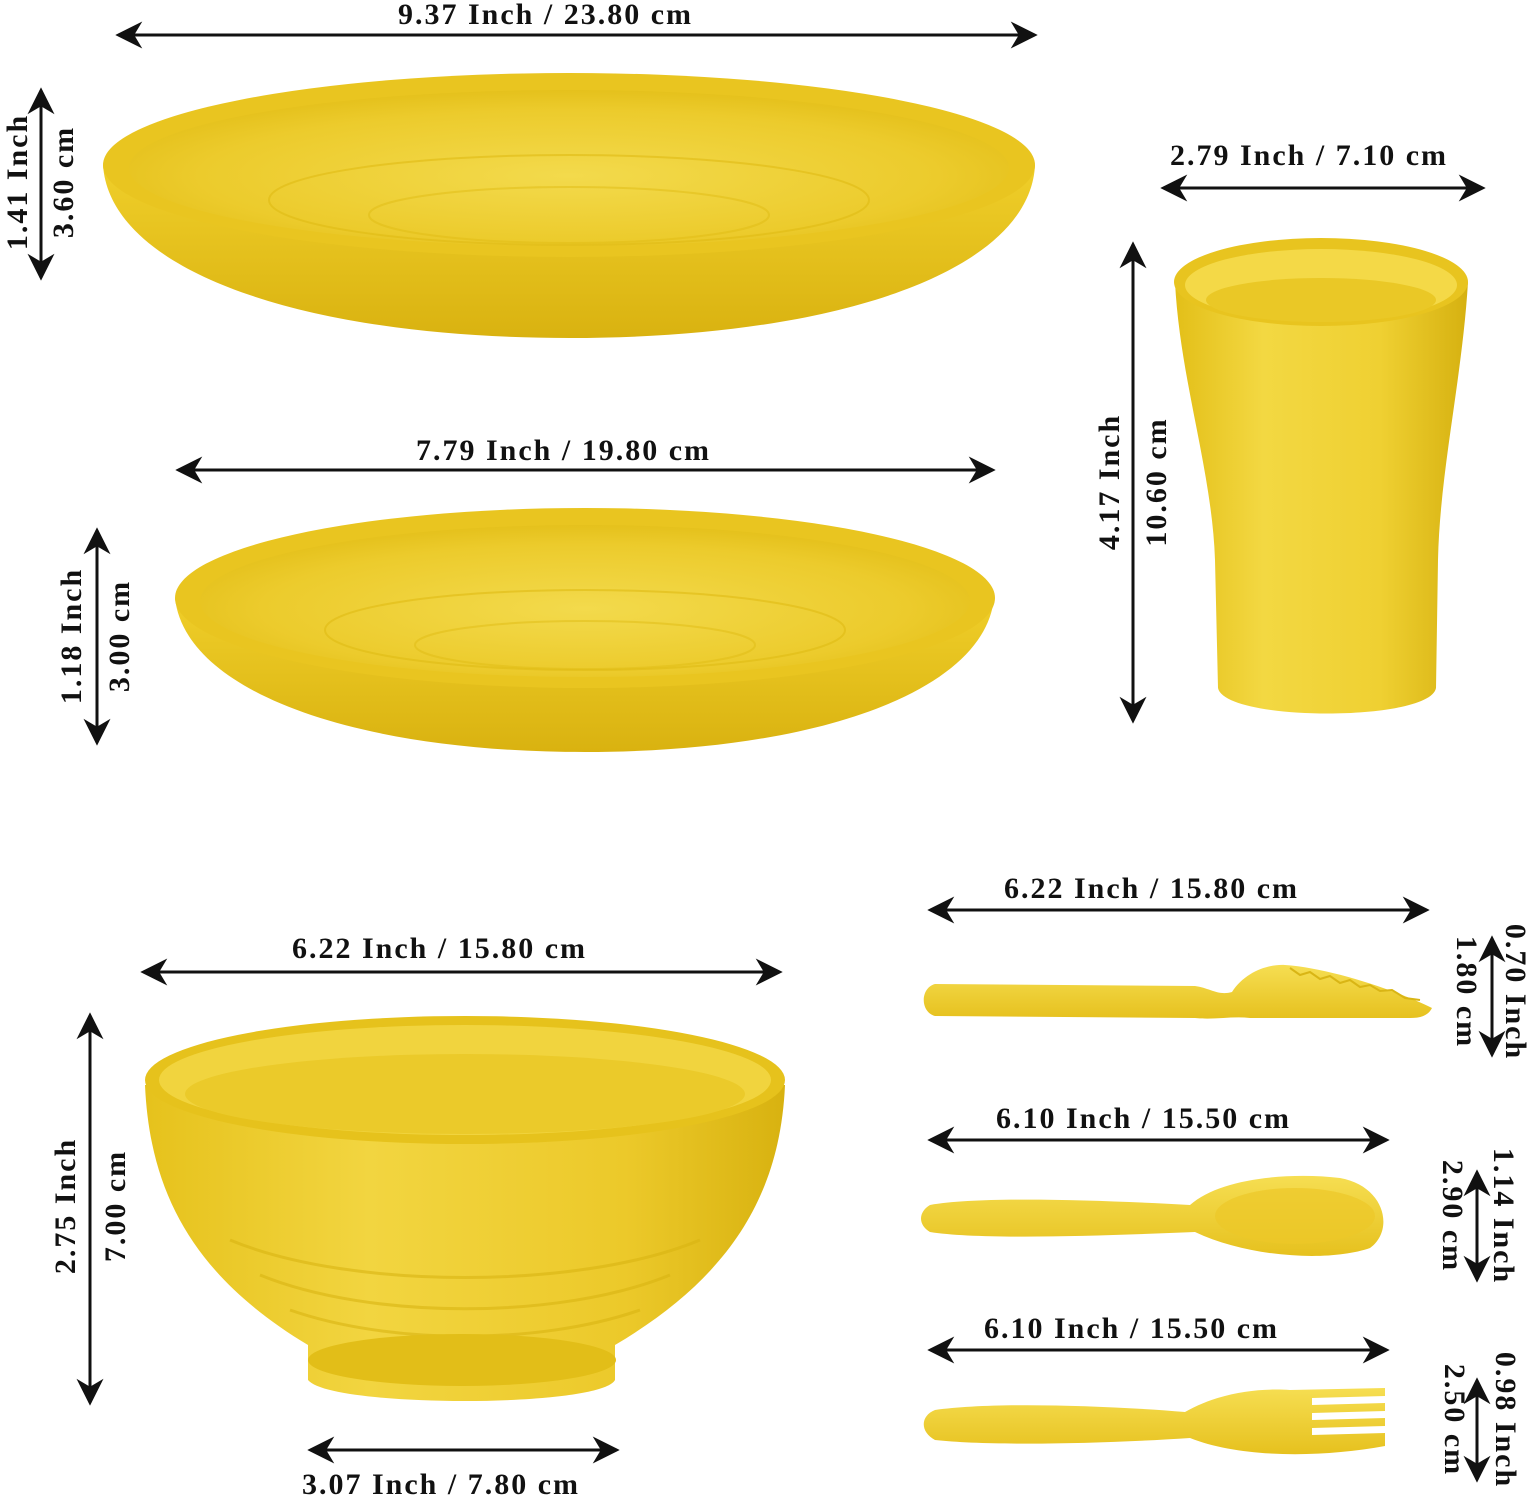 This screenshot has width=1534, height=1501. What do you see at coordinates (1452, 1216) in the screenshot?
I see `spoon-height-cm: 2.90 cm` at bounding box center [1452, 1216].